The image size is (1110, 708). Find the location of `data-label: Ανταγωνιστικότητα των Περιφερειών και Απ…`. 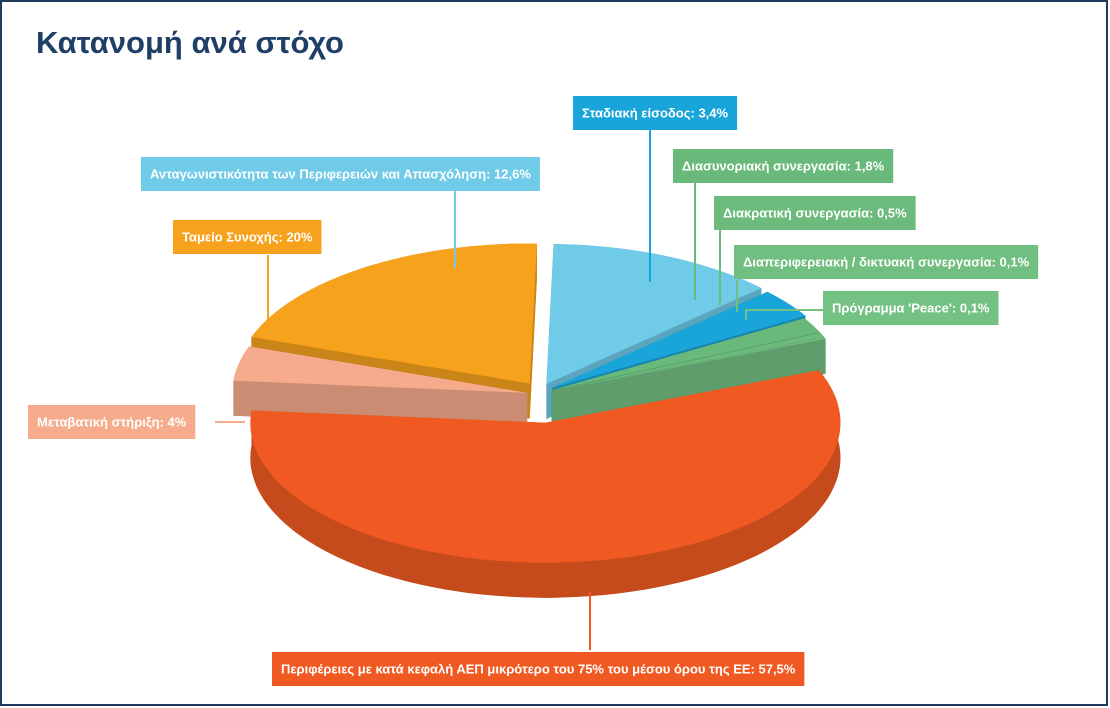

data-label: Ανταγωνιστικότητα των Περιφερειών και Απ… is located at coordinates (340, 173).